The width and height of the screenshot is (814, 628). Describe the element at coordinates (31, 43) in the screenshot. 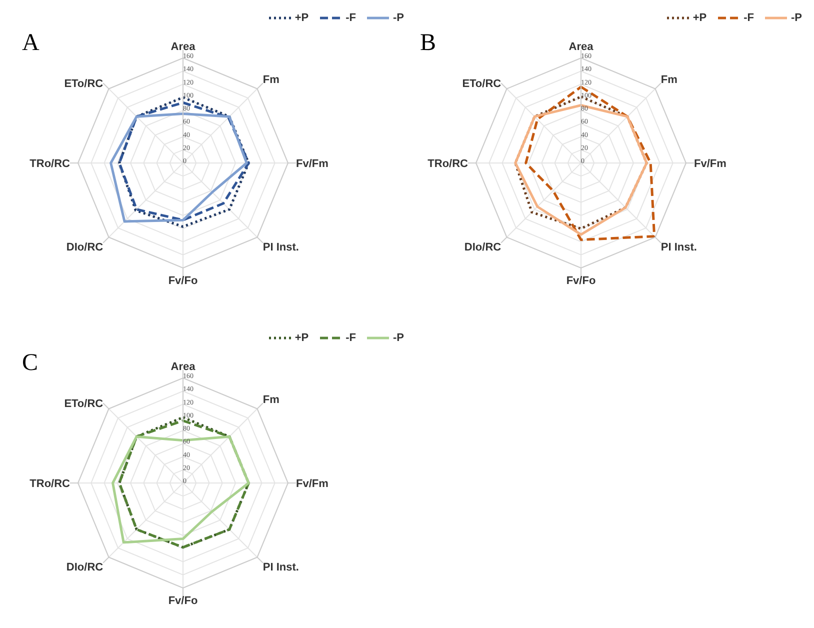

I see `text: A` at that location.